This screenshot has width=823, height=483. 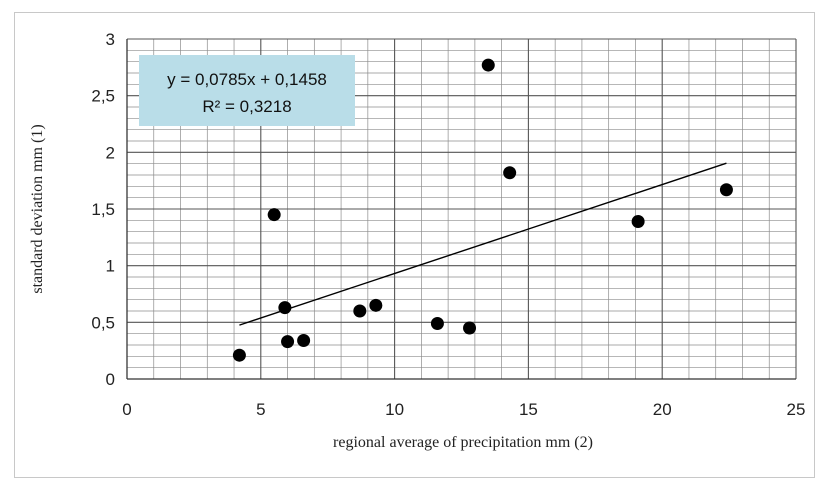 I want to click on x-tick-label: 0, so click(x=126, y=409).